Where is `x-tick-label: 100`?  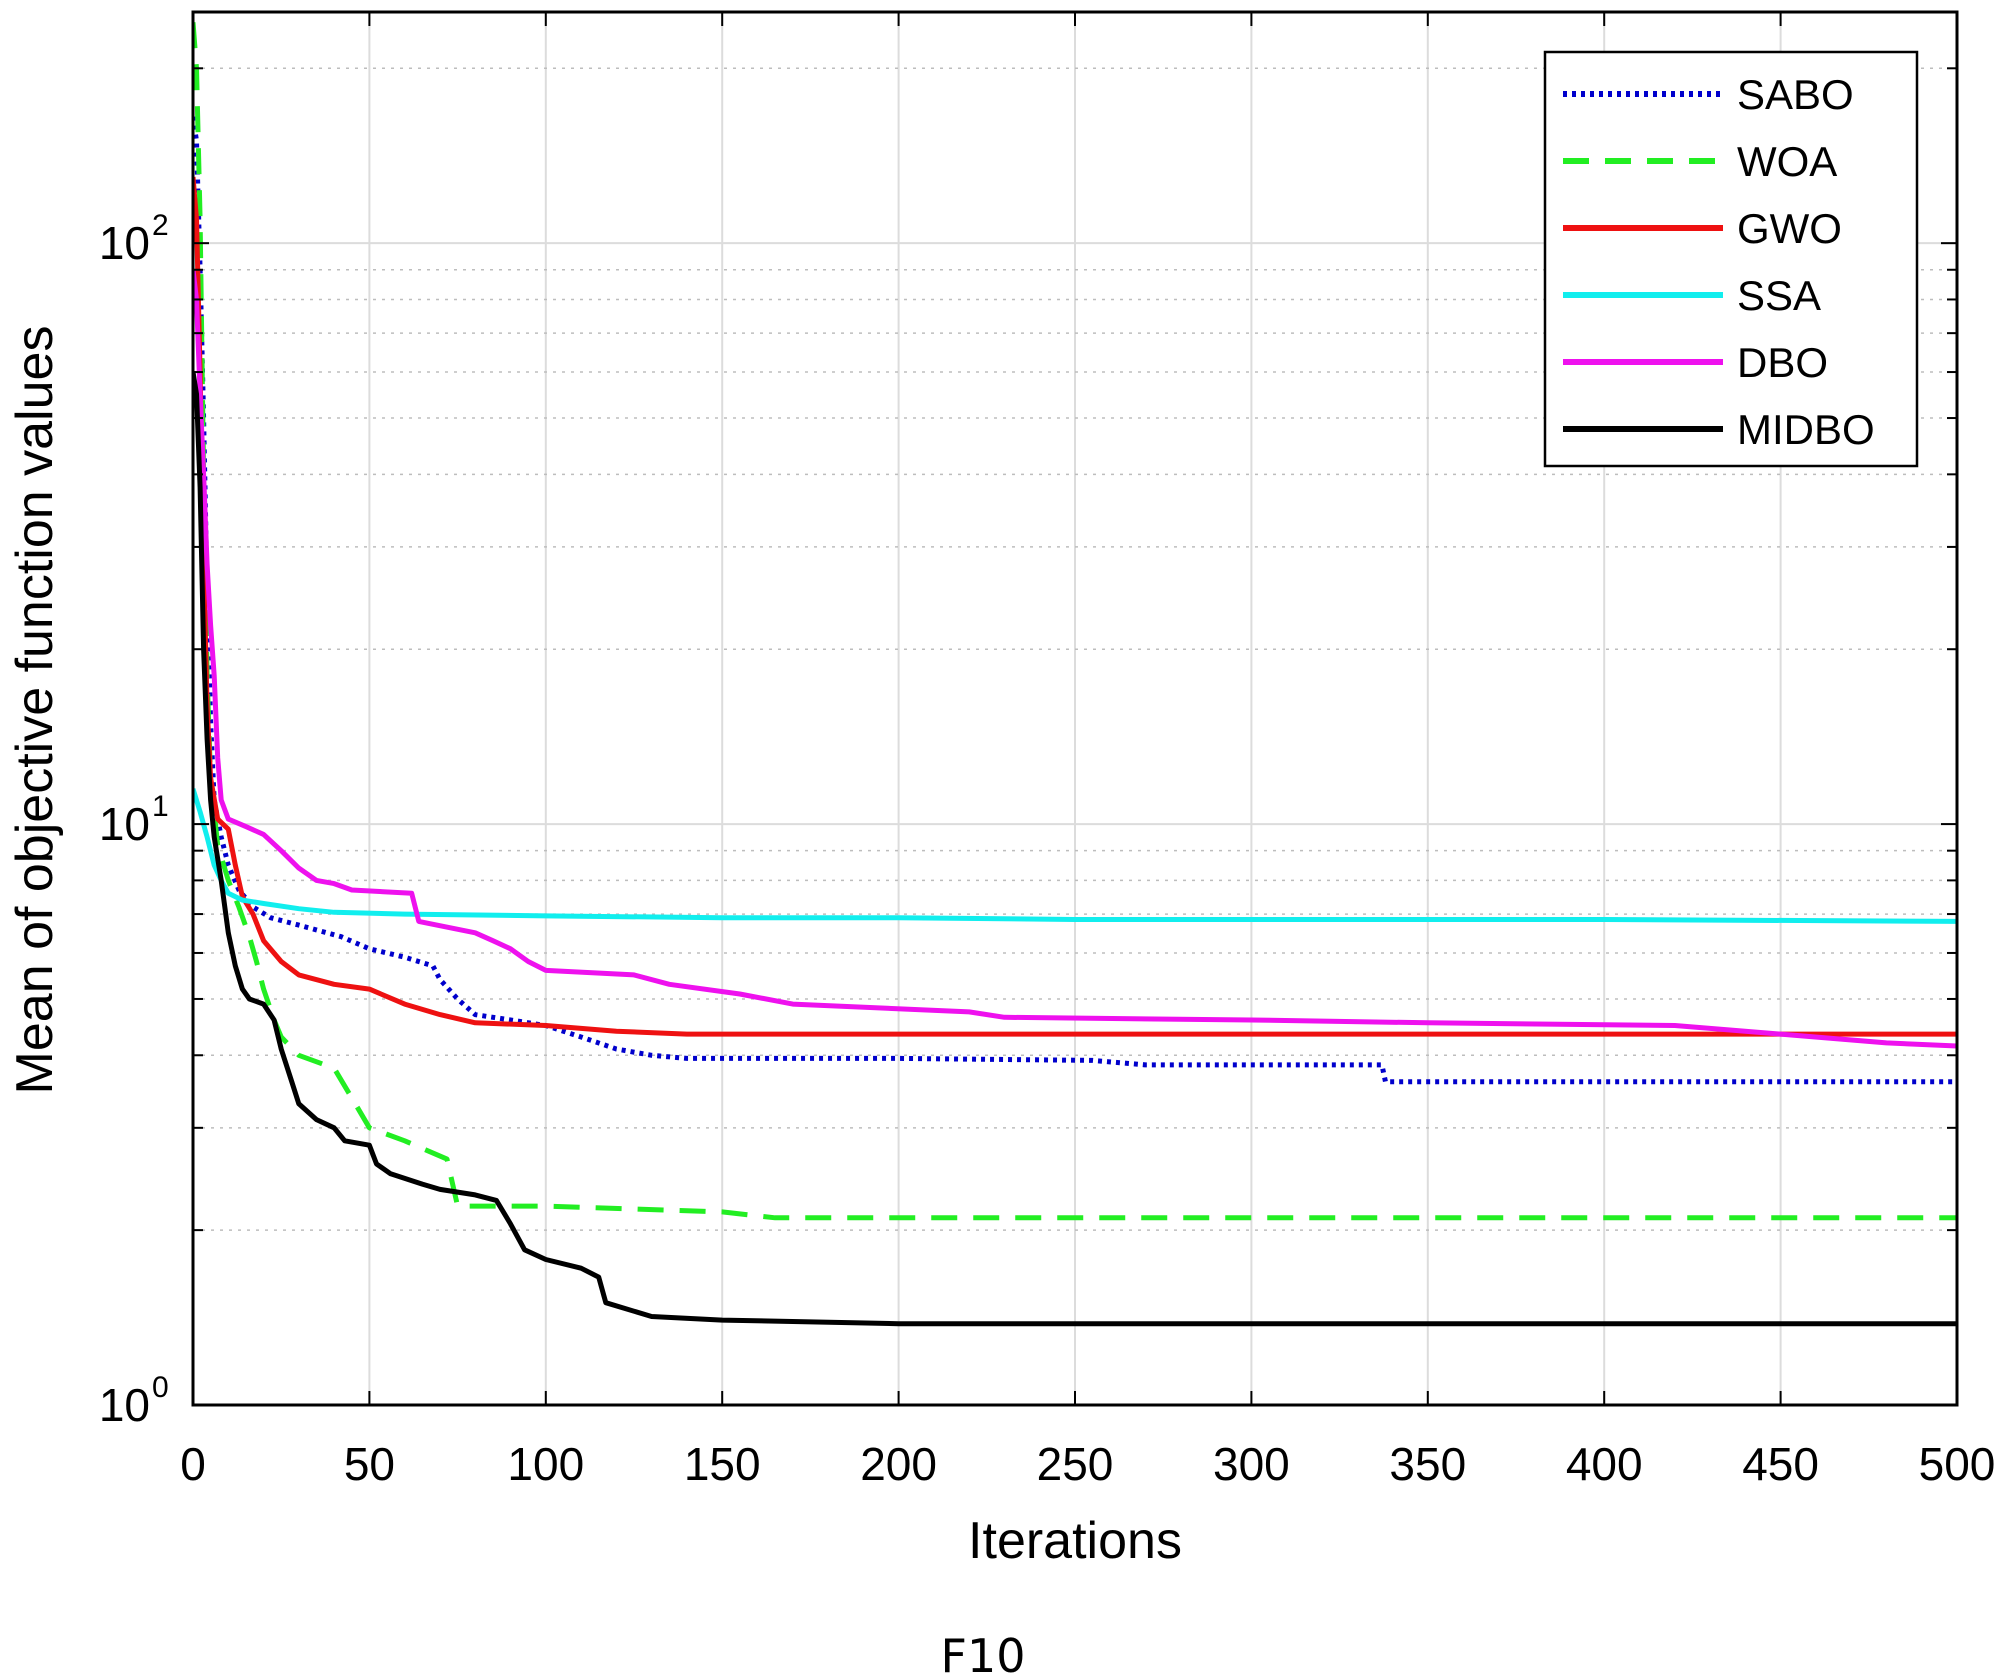
x-tick-label: 100 is located at coordinates (545, 1464).